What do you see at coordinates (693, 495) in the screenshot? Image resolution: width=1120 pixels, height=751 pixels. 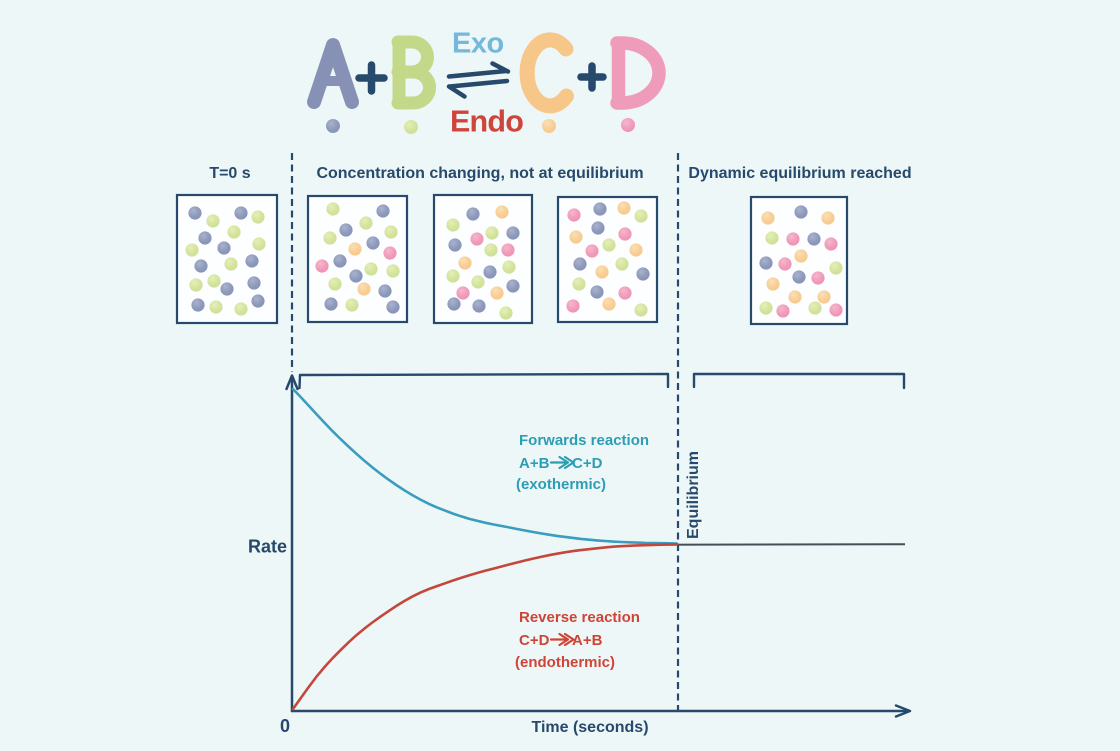 I see `svg-text: Equilibrium` at bounding box center [693, 495].